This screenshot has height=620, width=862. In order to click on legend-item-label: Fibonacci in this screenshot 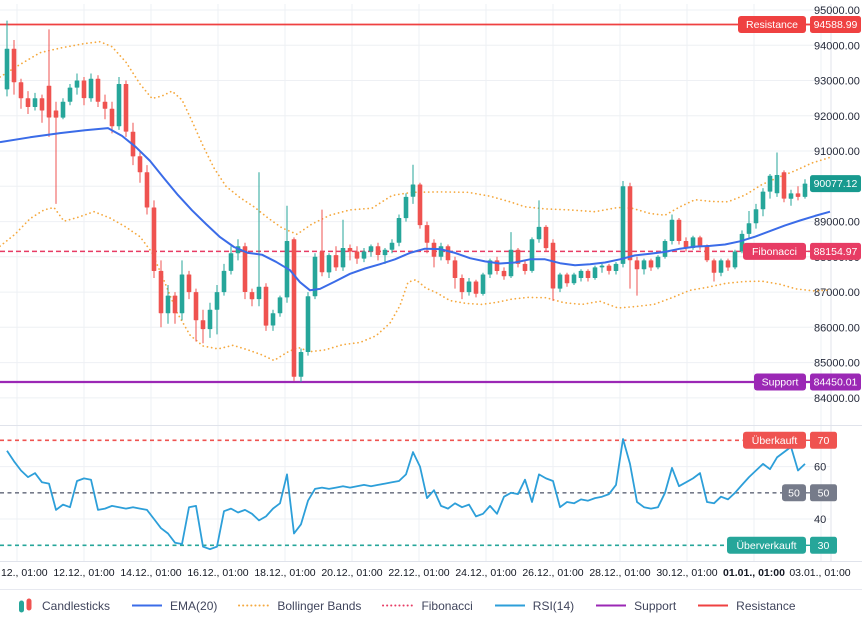, I will do `click(447, 605)`.